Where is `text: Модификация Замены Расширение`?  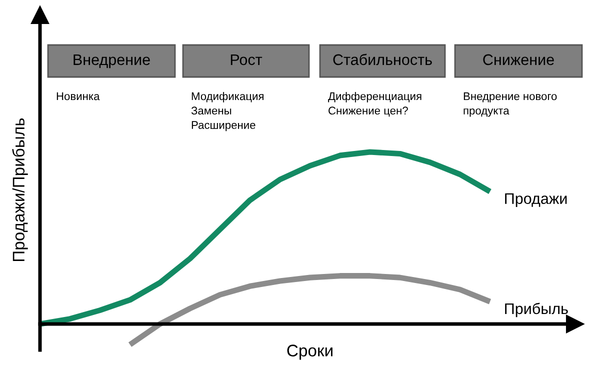 text: Модификация Замены Расширение is located at coordinates (227, 112).